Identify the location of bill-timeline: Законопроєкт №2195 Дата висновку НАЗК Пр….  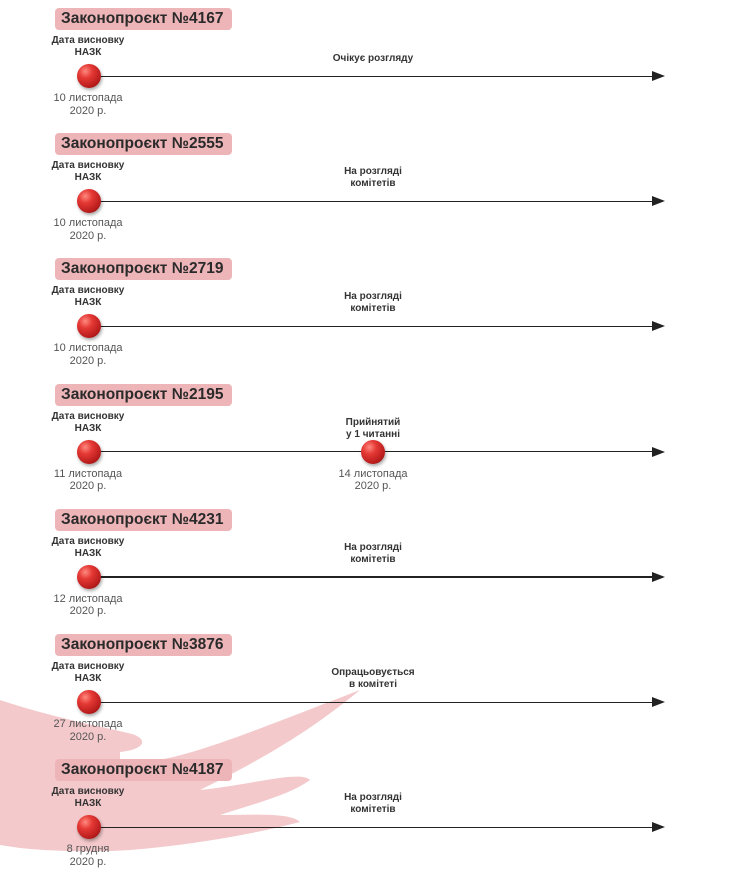
(374, 446).